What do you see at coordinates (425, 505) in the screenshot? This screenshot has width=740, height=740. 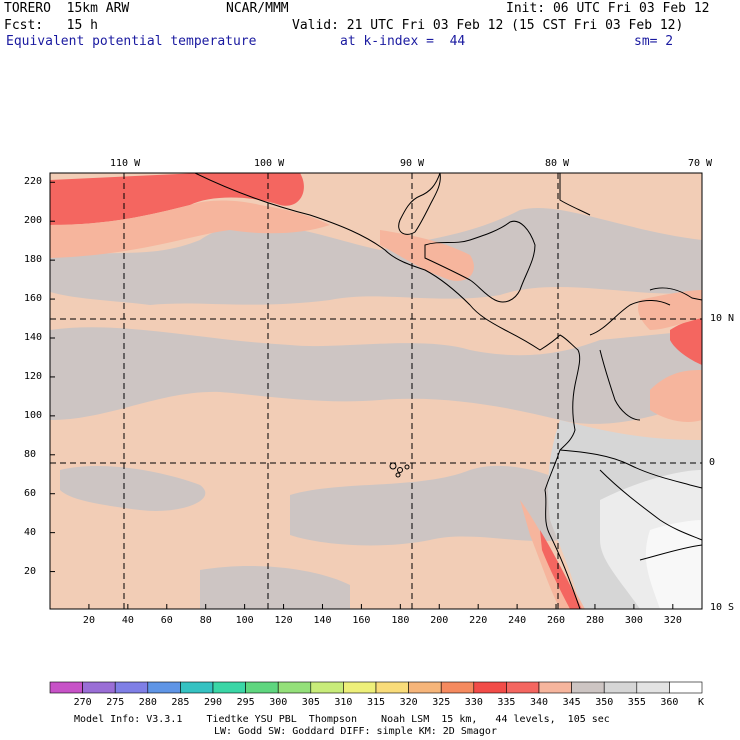 I see `gray-band-south` at bounding box center [425, 505].